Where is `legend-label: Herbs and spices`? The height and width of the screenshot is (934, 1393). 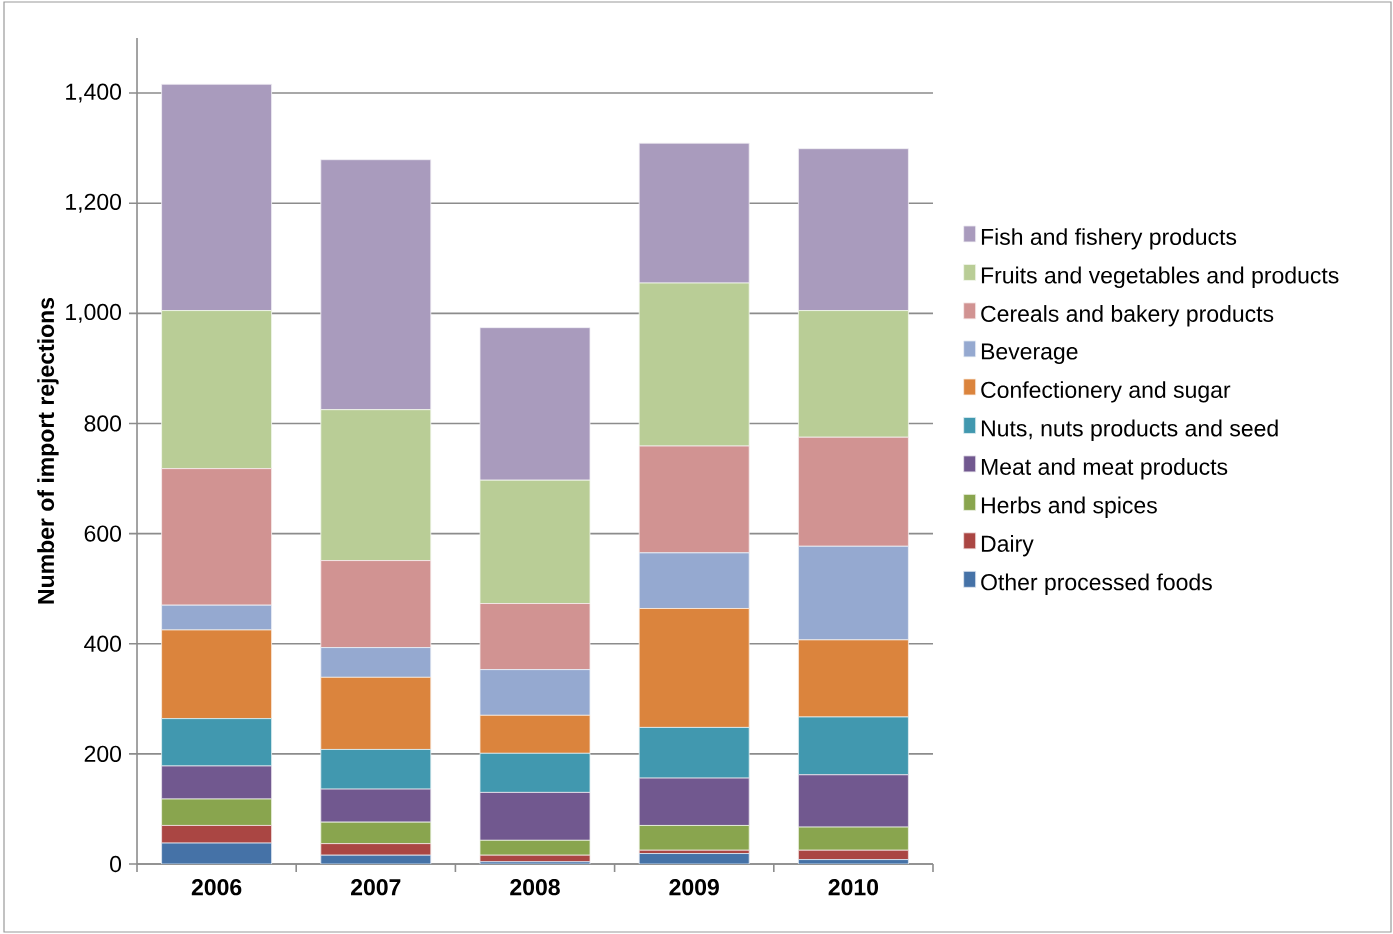
legend-label: Herbs and spices is located at coordinates (1069, 507).